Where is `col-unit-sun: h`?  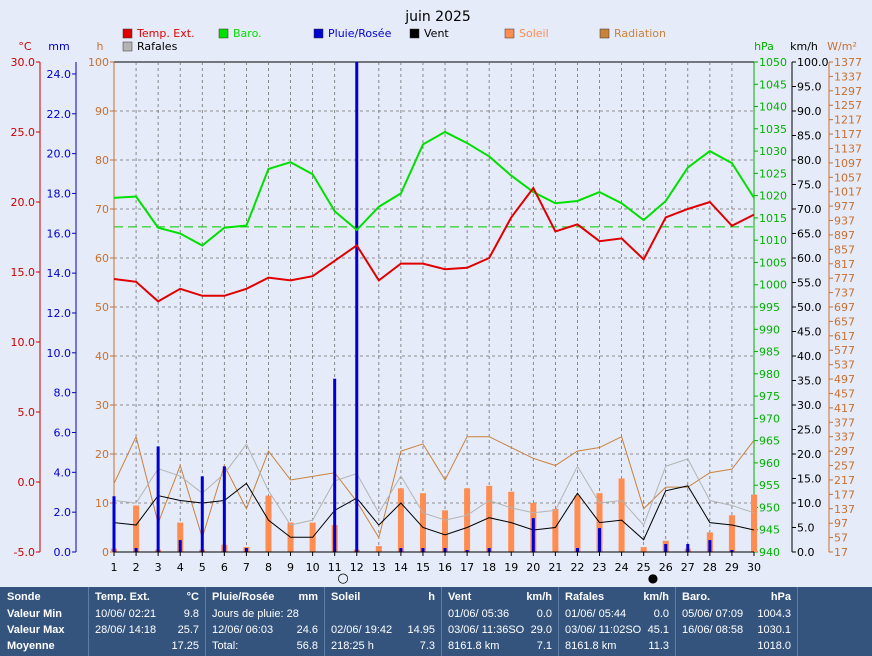 col-unit-sun: h is located at coordinates (431, 597).